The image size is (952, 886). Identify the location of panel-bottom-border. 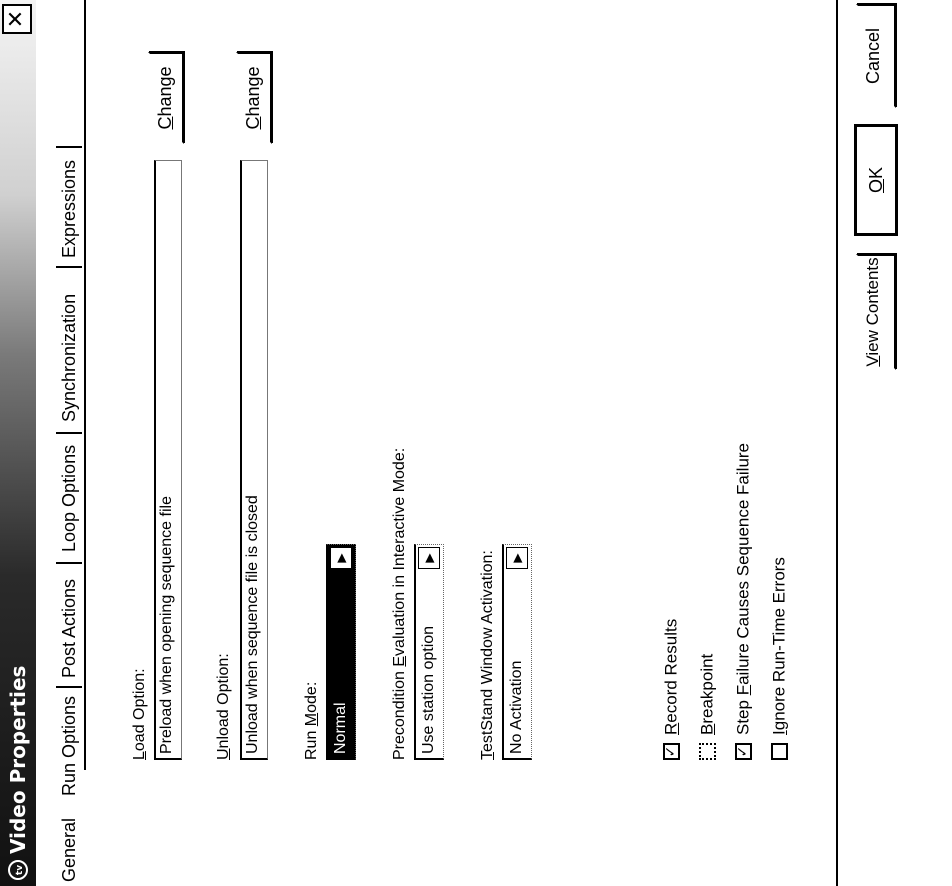
(837, 443).